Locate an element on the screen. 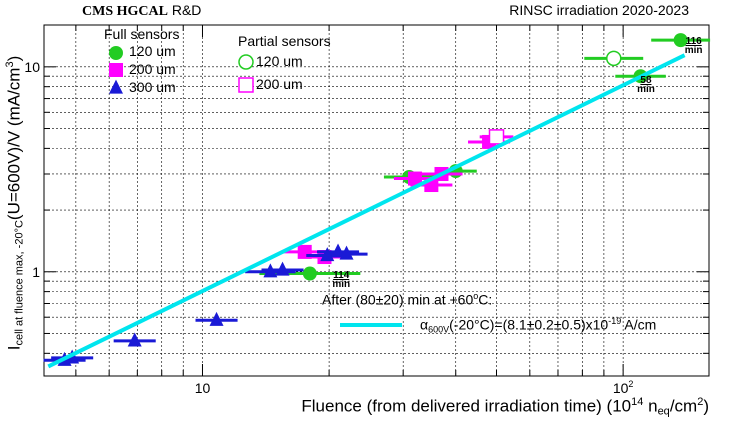 This screenshot has width=731, height=438. experiment-label: CMS HGCAL R&D is located at coordinates (141, 11).